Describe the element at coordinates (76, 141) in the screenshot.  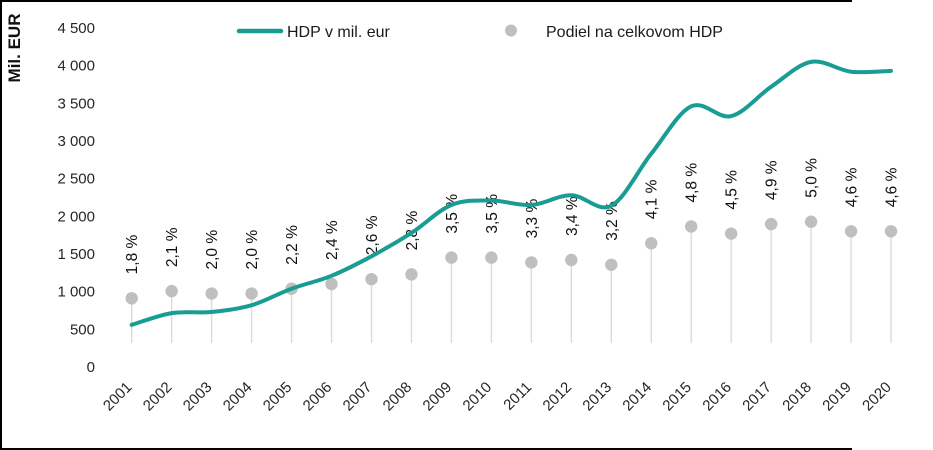
I see `y-tick-label: 3 000` at that location.